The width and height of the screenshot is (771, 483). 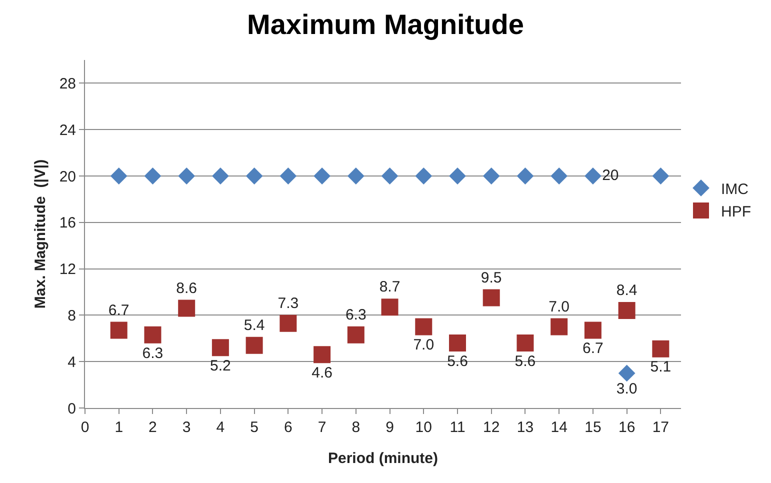 I want to click on x-tick-label: 3, so click(x=186, y=427).